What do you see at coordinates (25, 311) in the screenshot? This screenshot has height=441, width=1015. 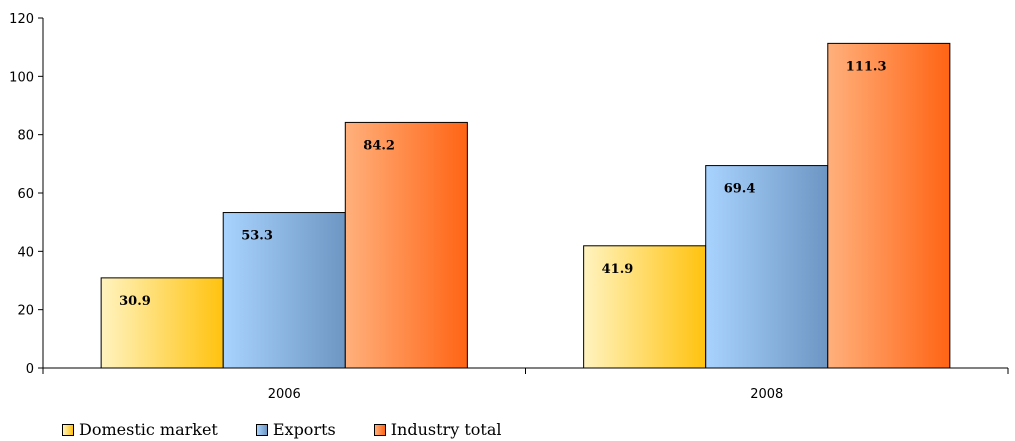 I see `y-tick-label: 20` at bounding box center [25, 311].